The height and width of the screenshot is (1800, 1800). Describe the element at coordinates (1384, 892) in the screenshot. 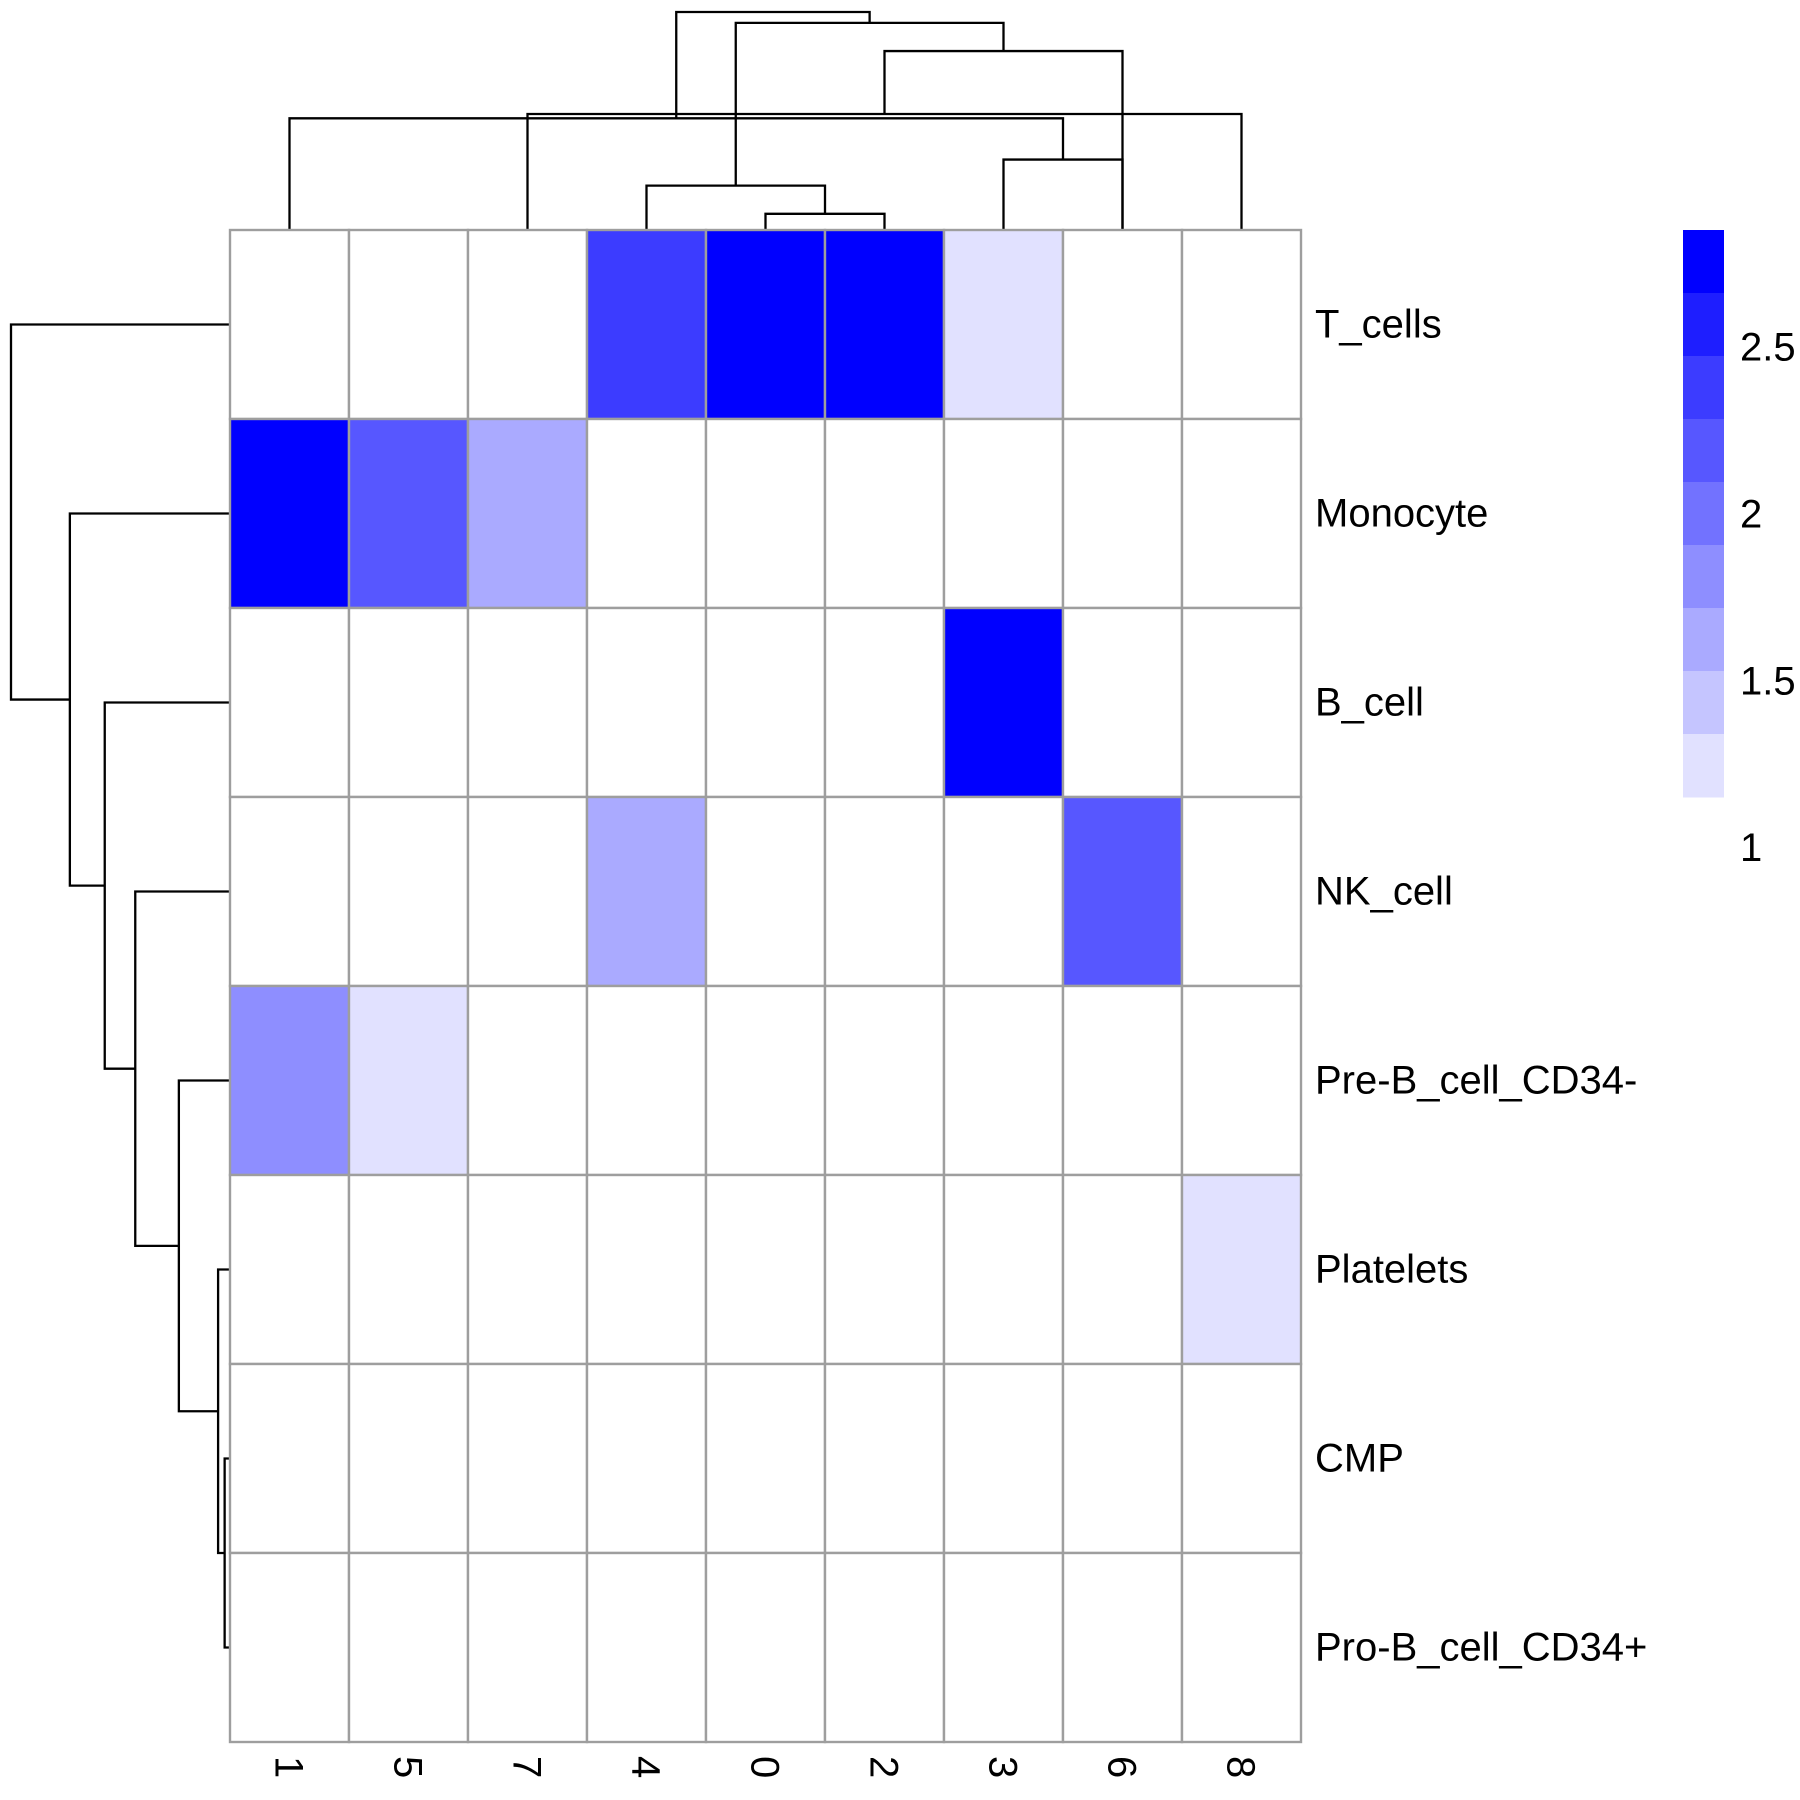

I see `row-label: NK_cell` at that location.